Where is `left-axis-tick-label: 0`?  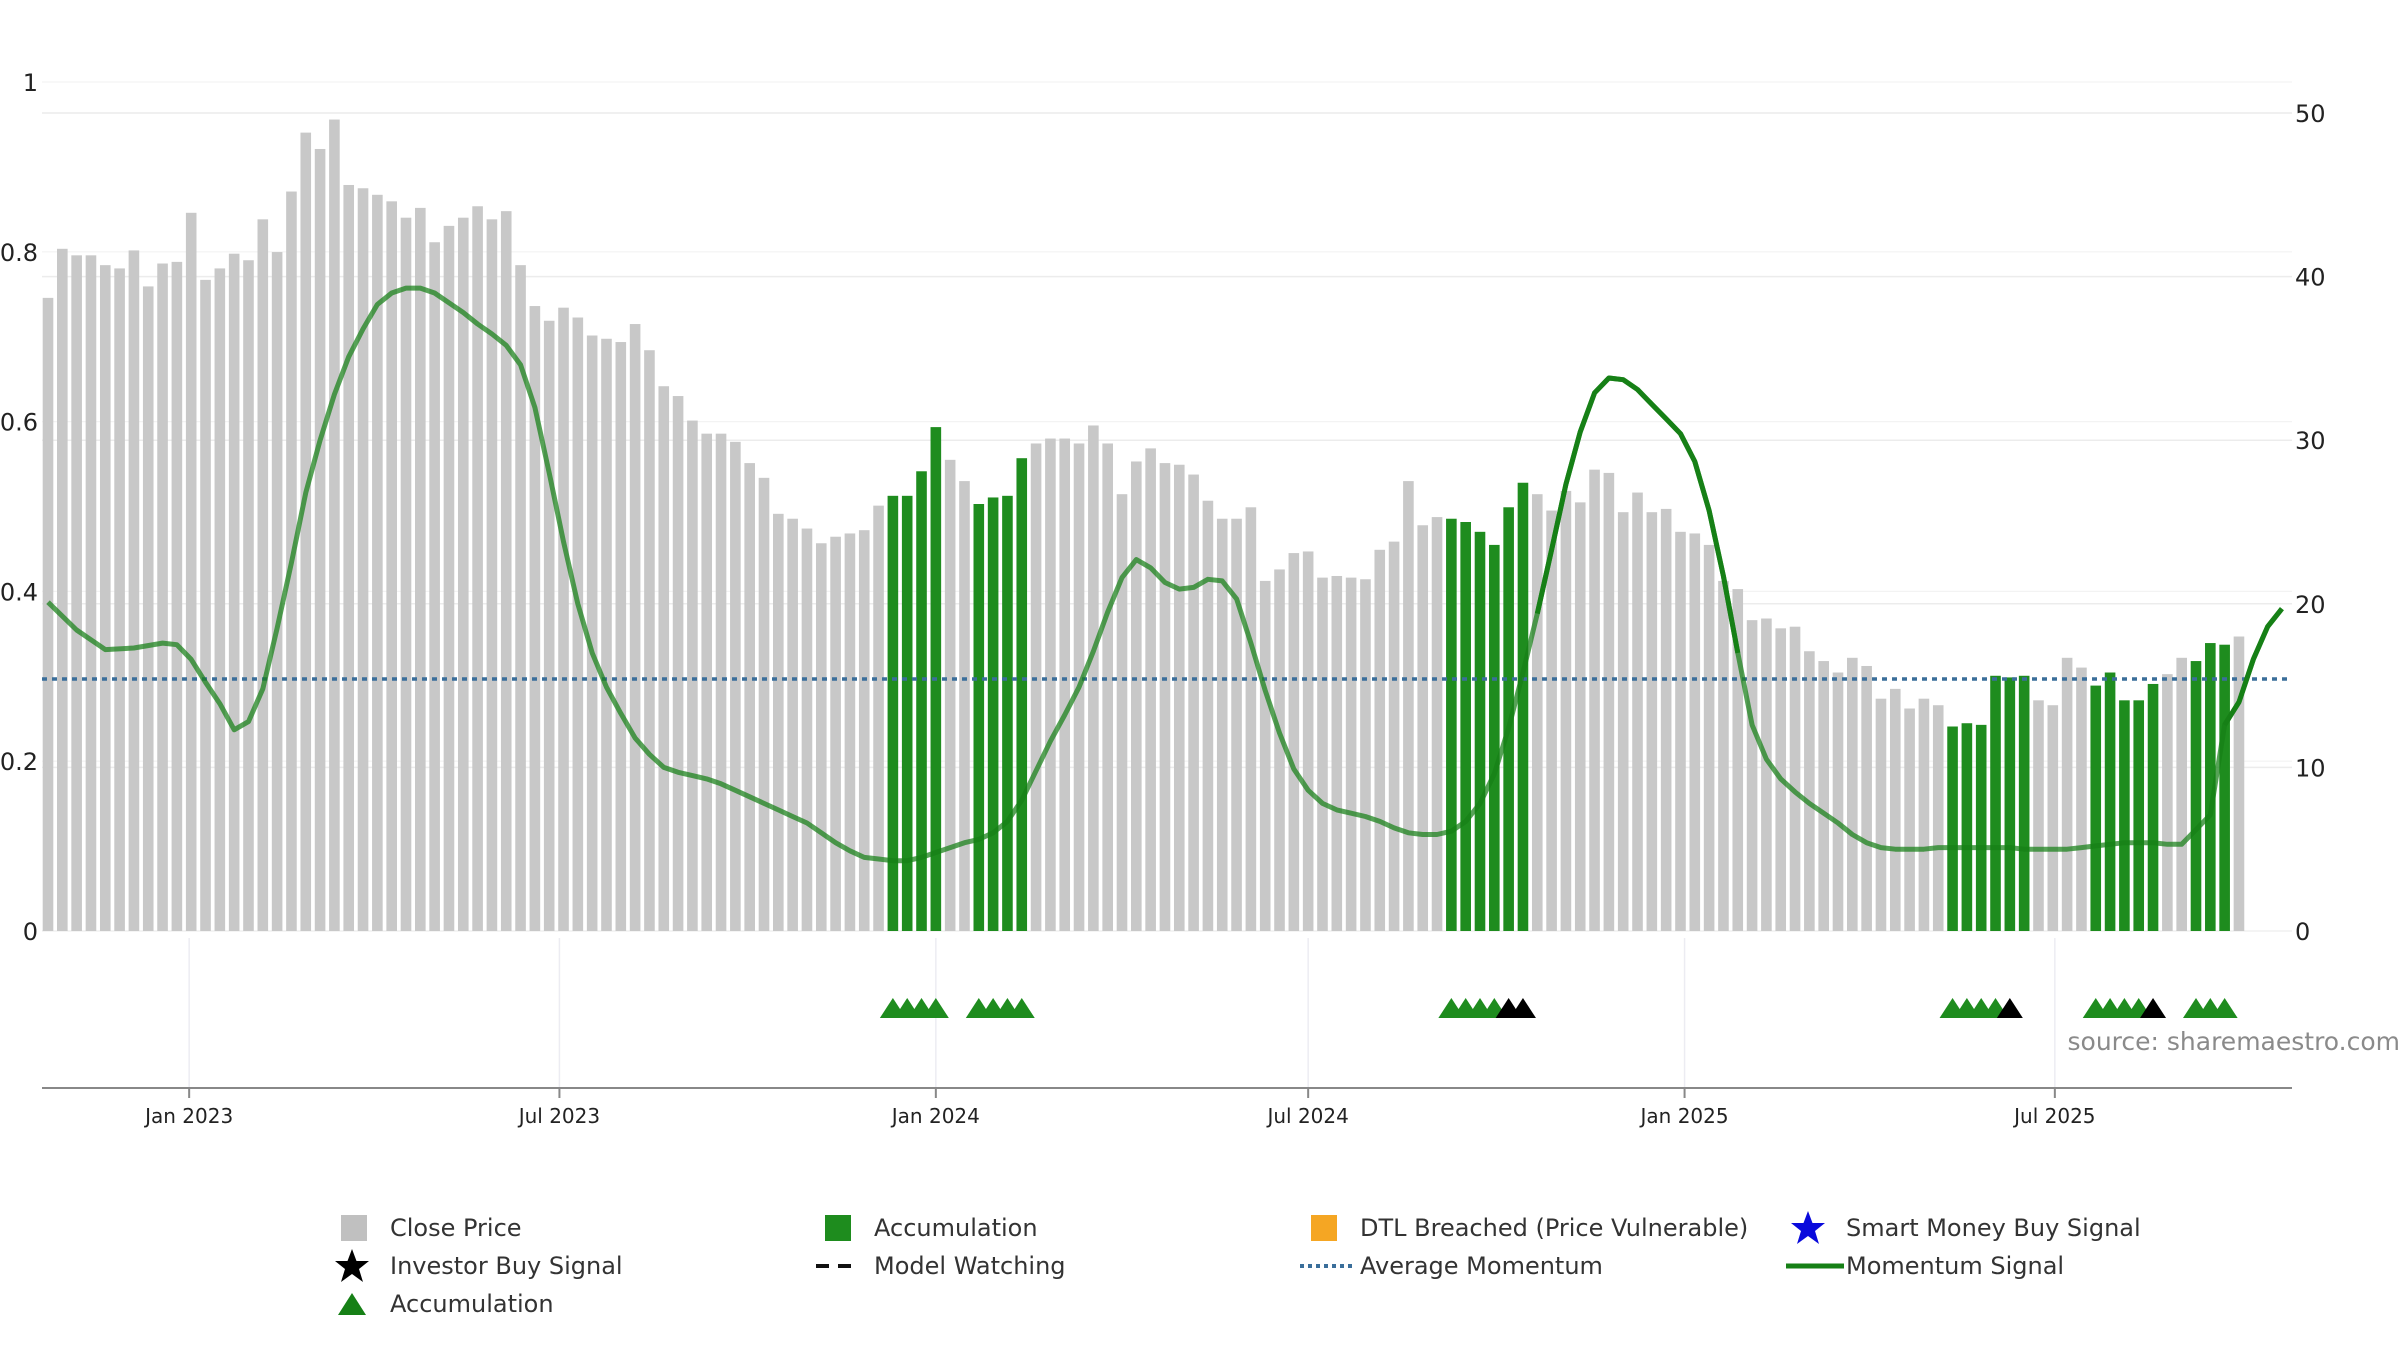 left-axis-tick-label: 0 is located at coordinates (30, 932).